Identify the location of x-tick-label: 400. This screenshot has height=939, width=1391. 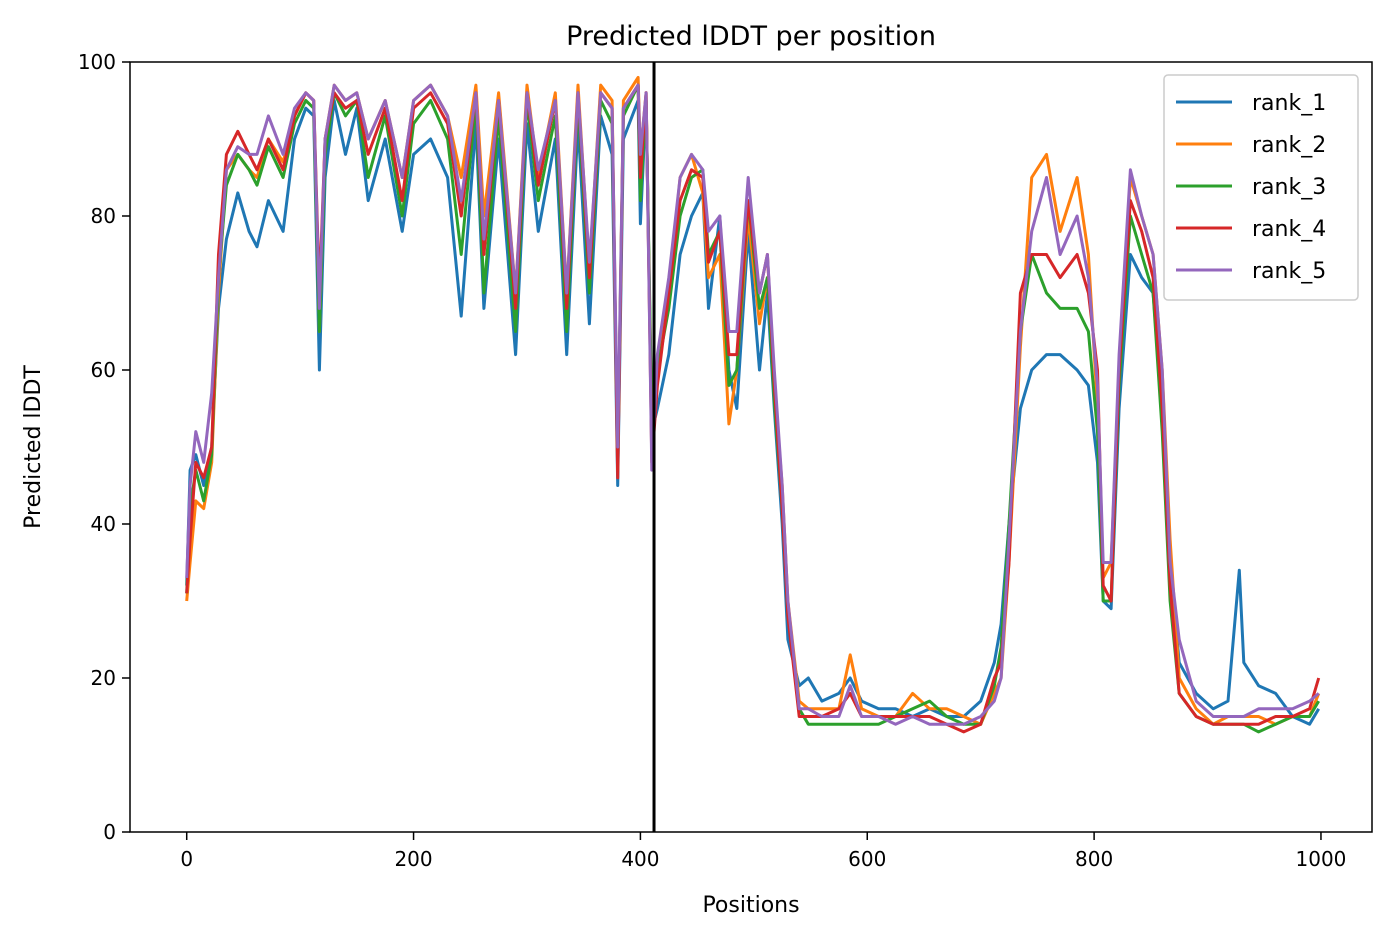
(640, 859).